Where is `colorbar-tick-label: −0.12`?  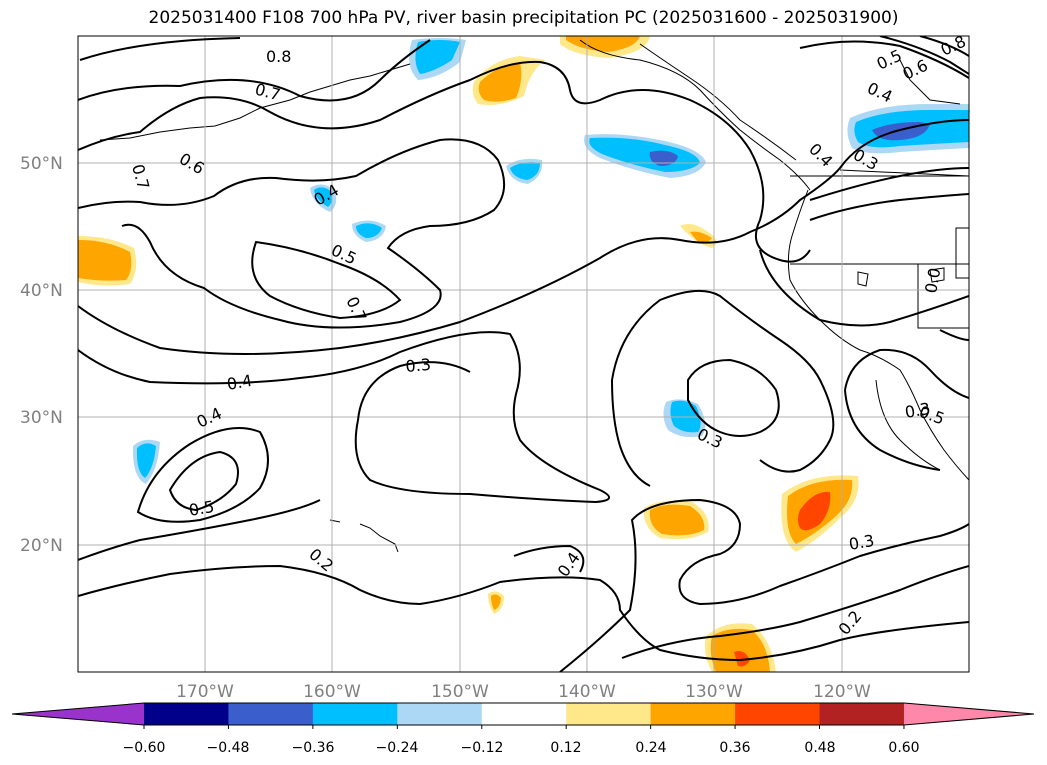
colorbar-tick-label: −0.12 is located at coordinates (482, 748).